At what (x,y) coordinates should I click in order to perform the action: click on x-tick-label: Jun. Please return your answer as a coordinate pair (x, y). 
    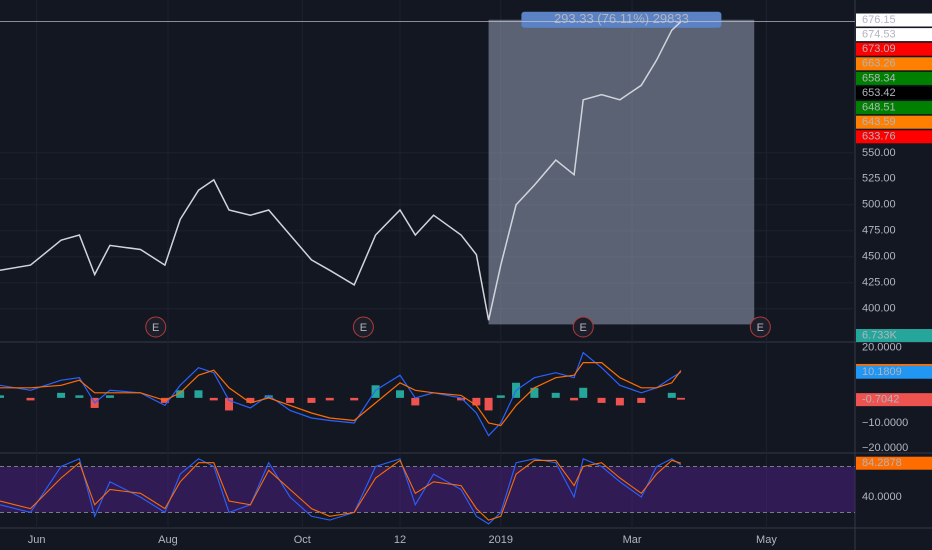
    Looking at the image, I should click on (37, 540).